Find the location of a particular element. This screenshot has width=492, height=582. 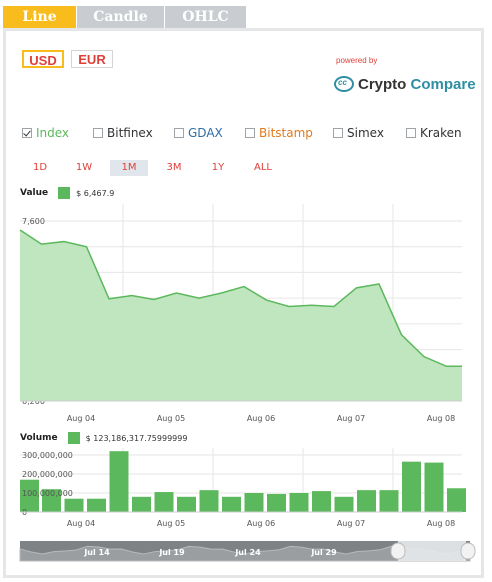

cryptocompare-logo-icon is located at coordinates (344, 84).